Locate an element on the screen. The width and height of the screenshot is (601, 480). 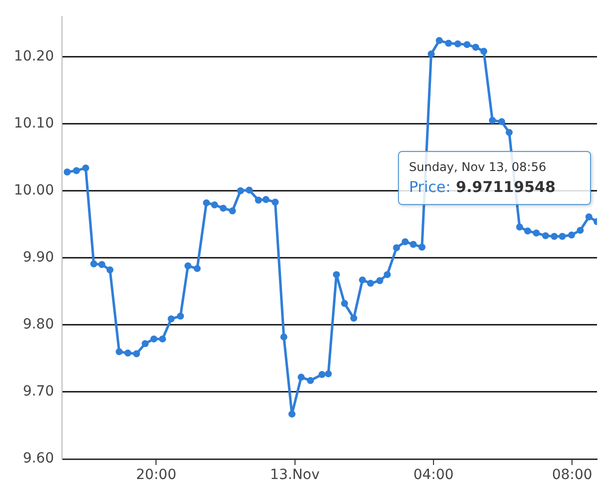
y-tick-label: 9.90 is located at coordinates (38, 257).